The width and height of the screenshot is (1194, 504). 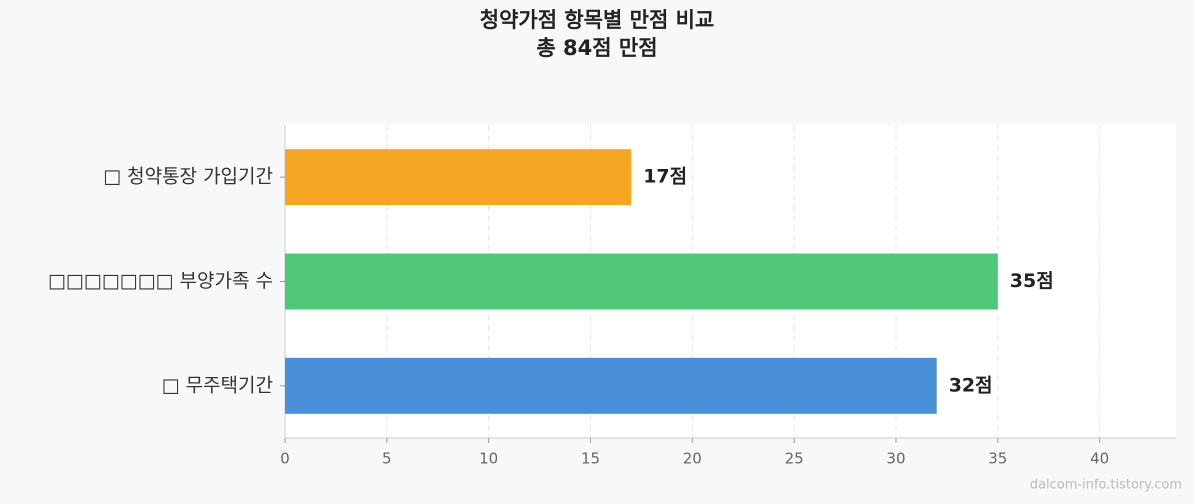 What do you see at coordinates (665, 177) in the screenshot?
I see `value-label: 17점` at bounding box center [665, 177].